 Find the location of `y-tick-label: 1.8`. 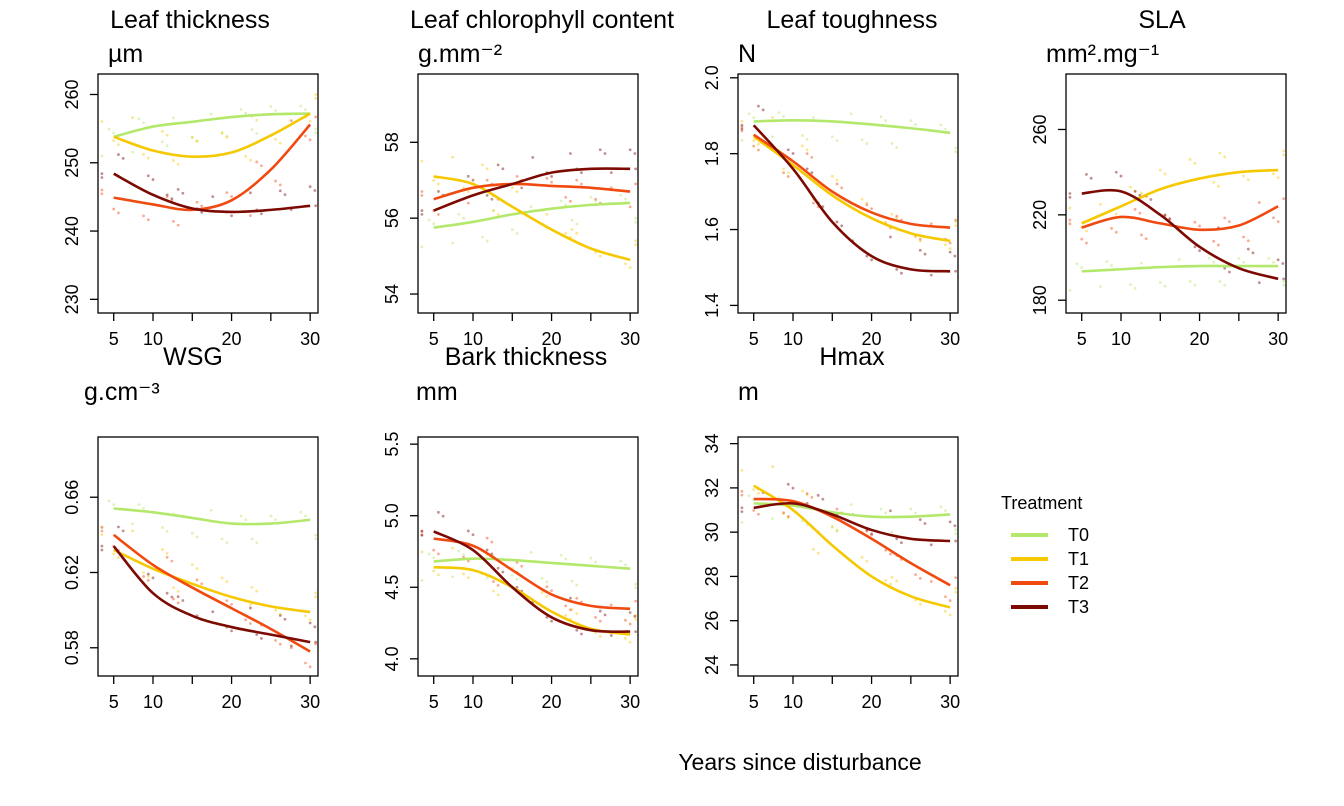

y-tick-label: 1.8 is located at coordinates (712, 153).